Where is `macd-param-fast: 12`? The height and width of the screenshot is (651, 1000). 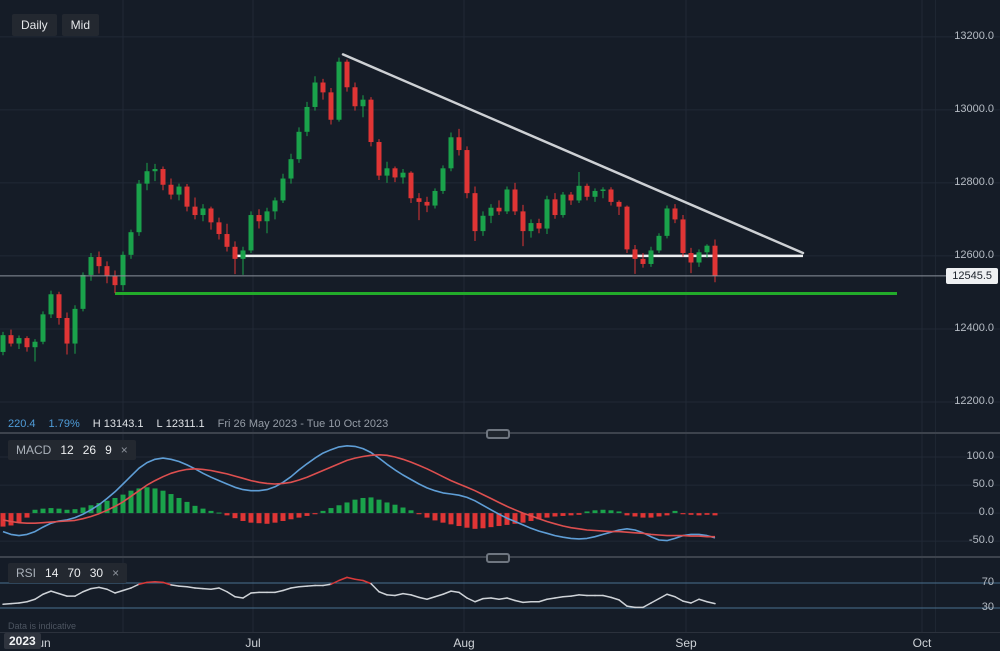 macd-param-fast: 12 is located at coordinates (67, 450).